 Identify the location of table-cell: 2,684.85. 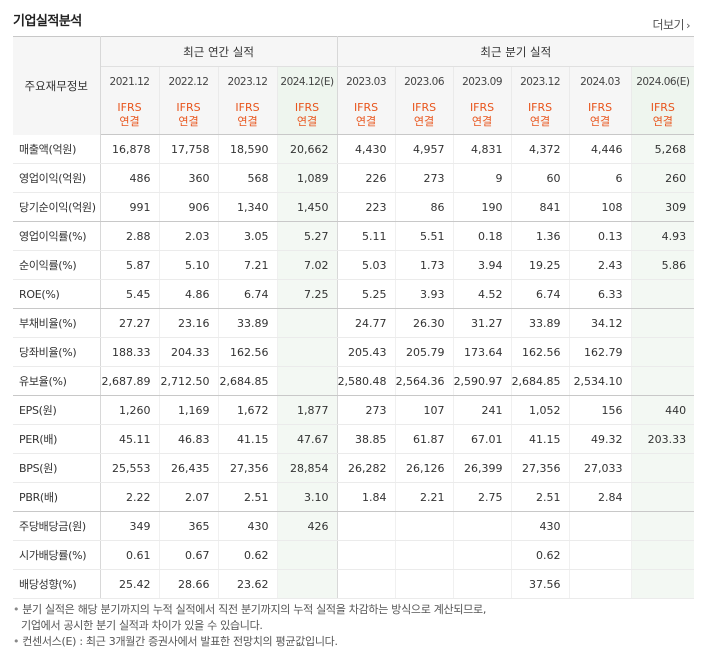
(247, 381).